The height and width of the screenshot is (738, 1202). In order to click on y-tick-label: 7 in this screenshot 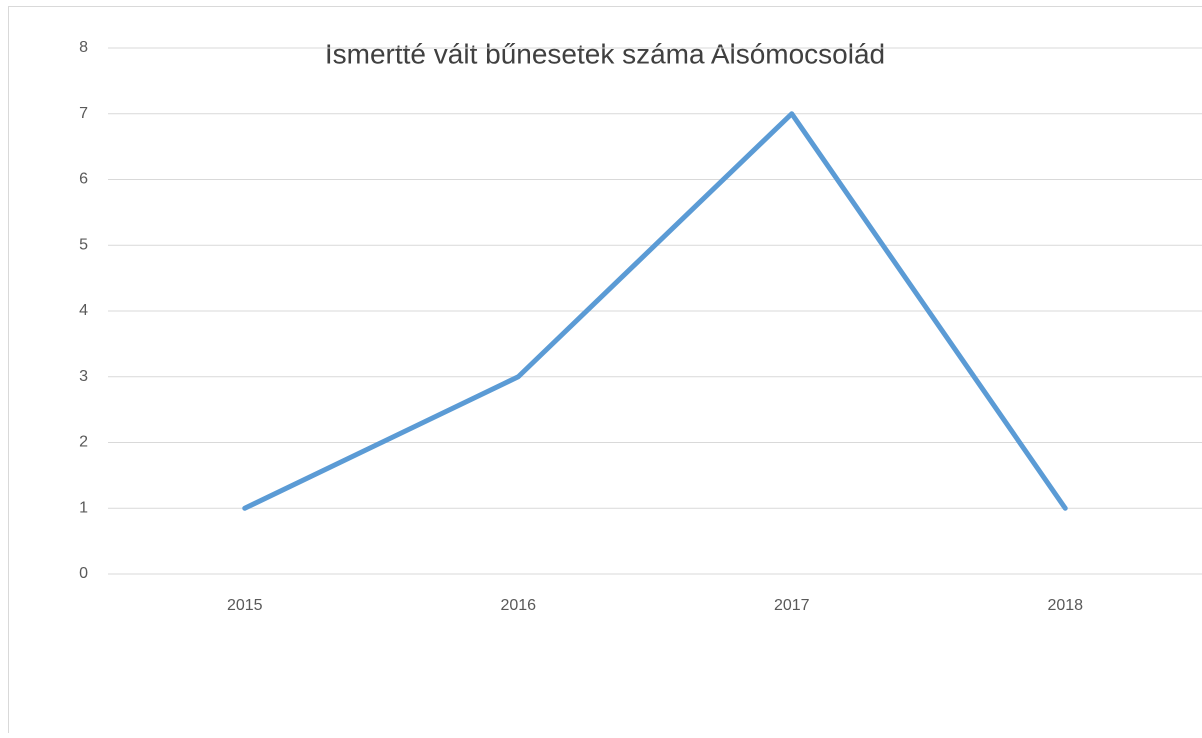, I will do `click(83, 113)`.